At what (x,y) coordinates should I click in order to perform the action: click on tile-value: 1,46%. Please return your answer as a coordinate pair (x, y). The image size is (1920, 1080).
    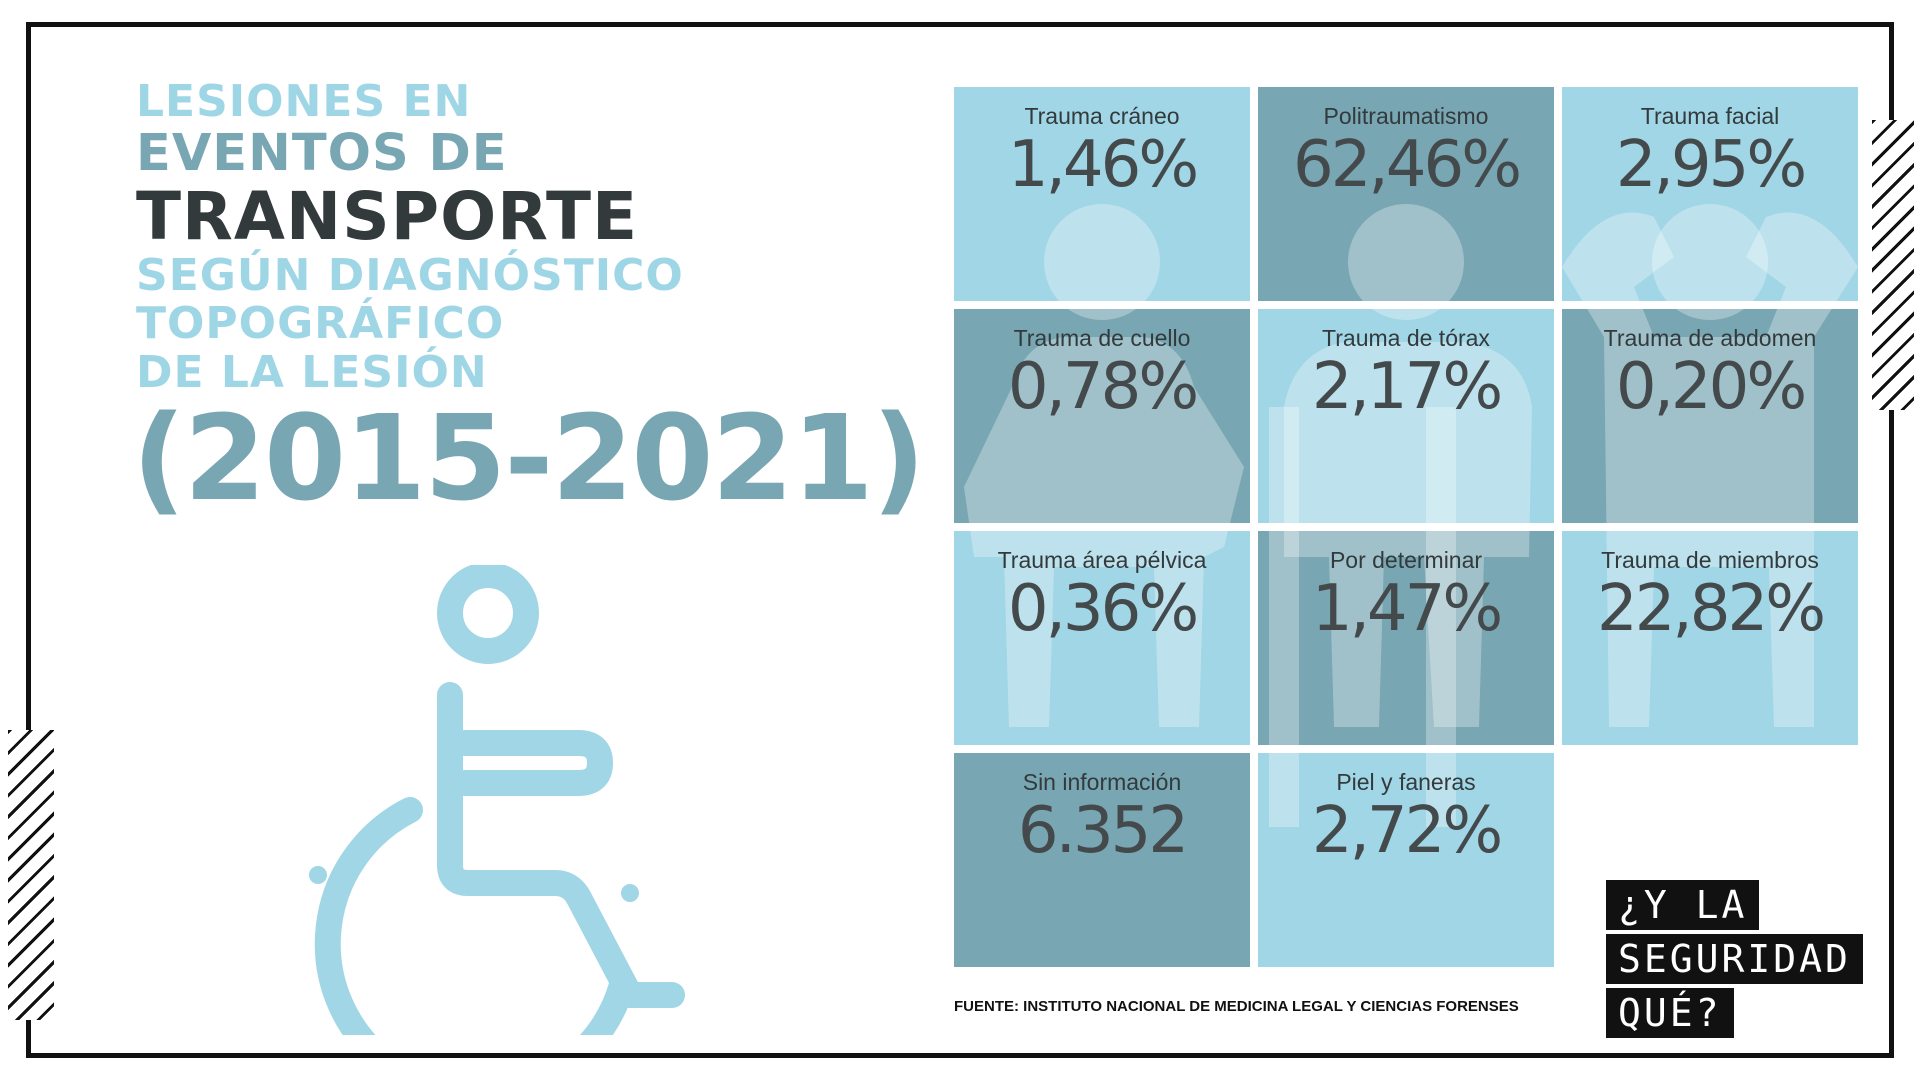
    Looking at the image, I should click on (1103, 165).